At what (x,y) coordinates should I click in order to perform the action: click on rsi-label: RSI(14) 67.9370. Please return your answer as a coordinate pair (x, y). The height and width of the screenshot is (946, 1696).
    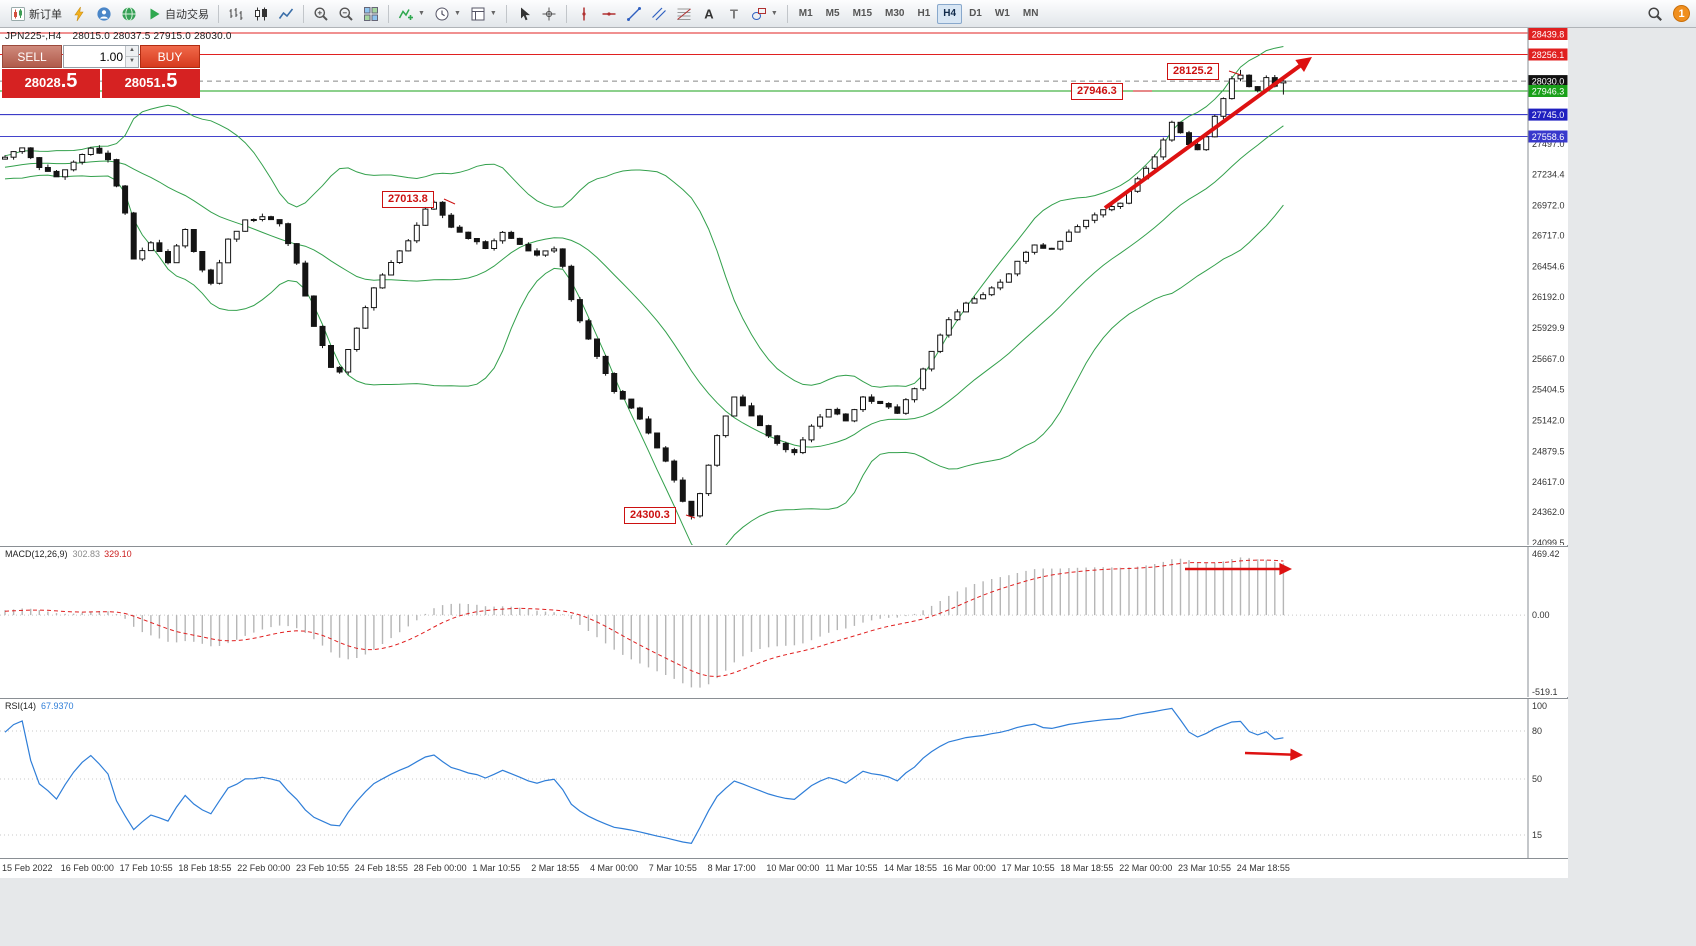
    Looking at the image, I should click on (39, 706).